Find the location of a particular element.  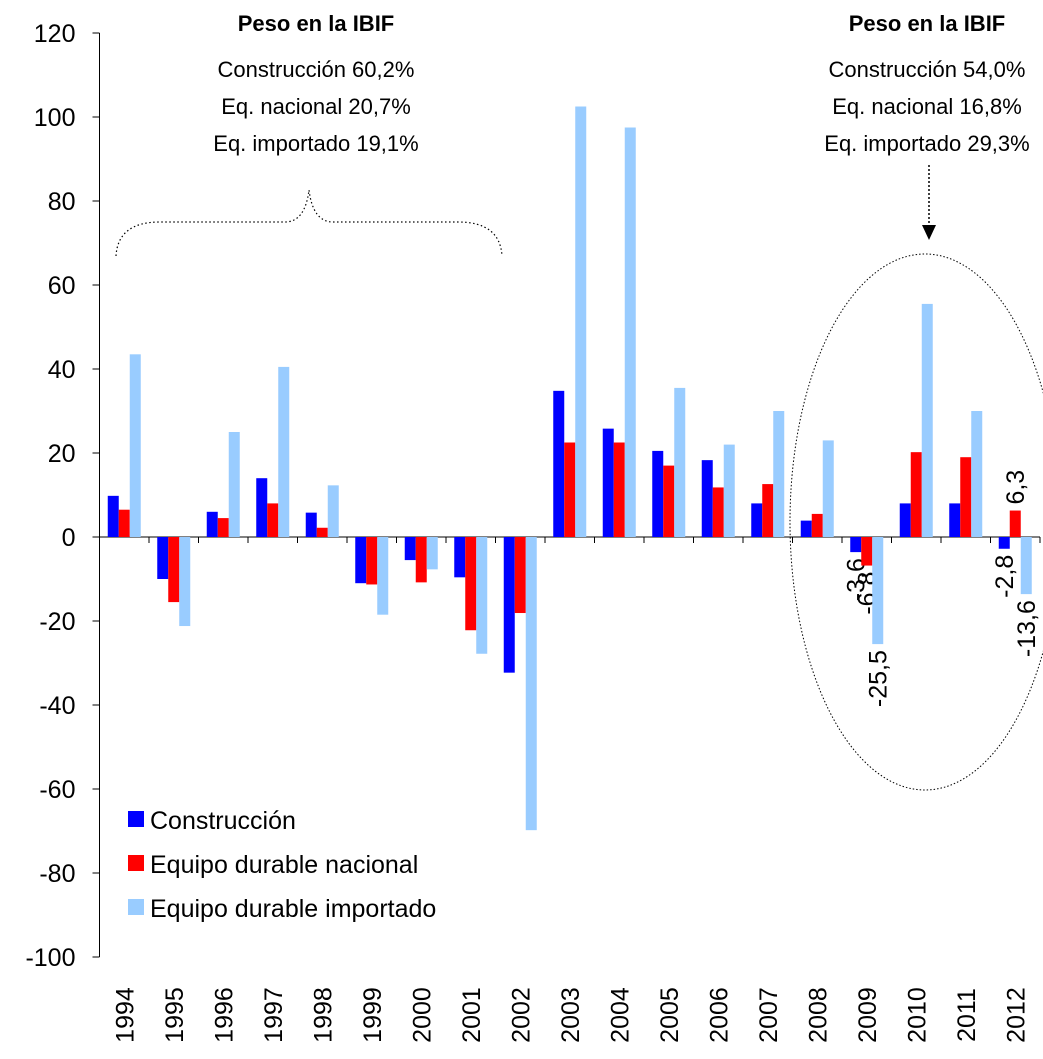

y-tick-label: 60 is located at coordinates (62, 286).